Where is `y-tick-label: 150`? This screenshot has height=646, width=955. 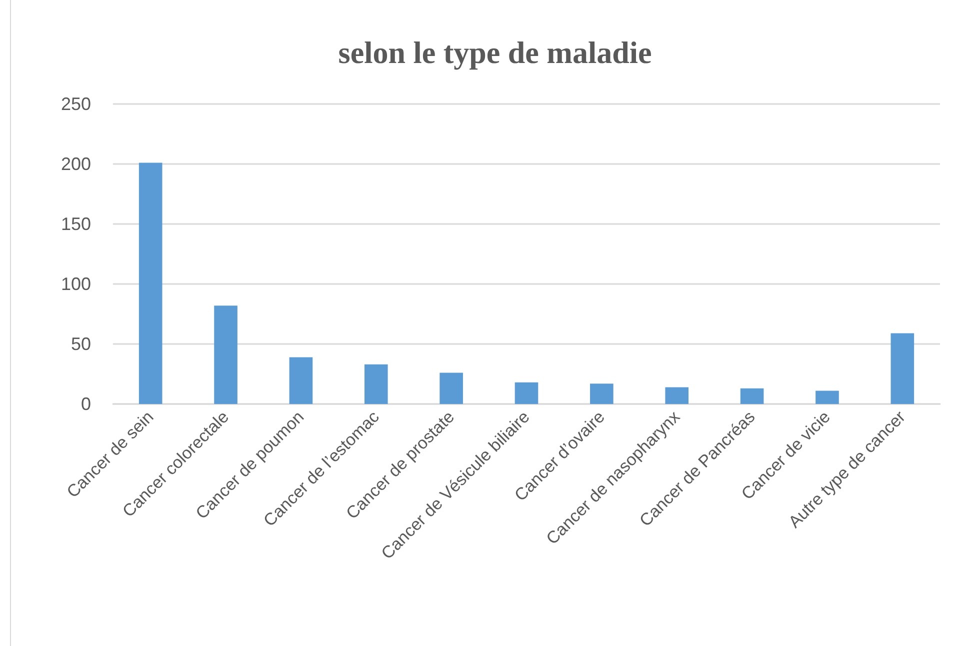
y-tick-label: 150 is located at coordinates (75, 224).